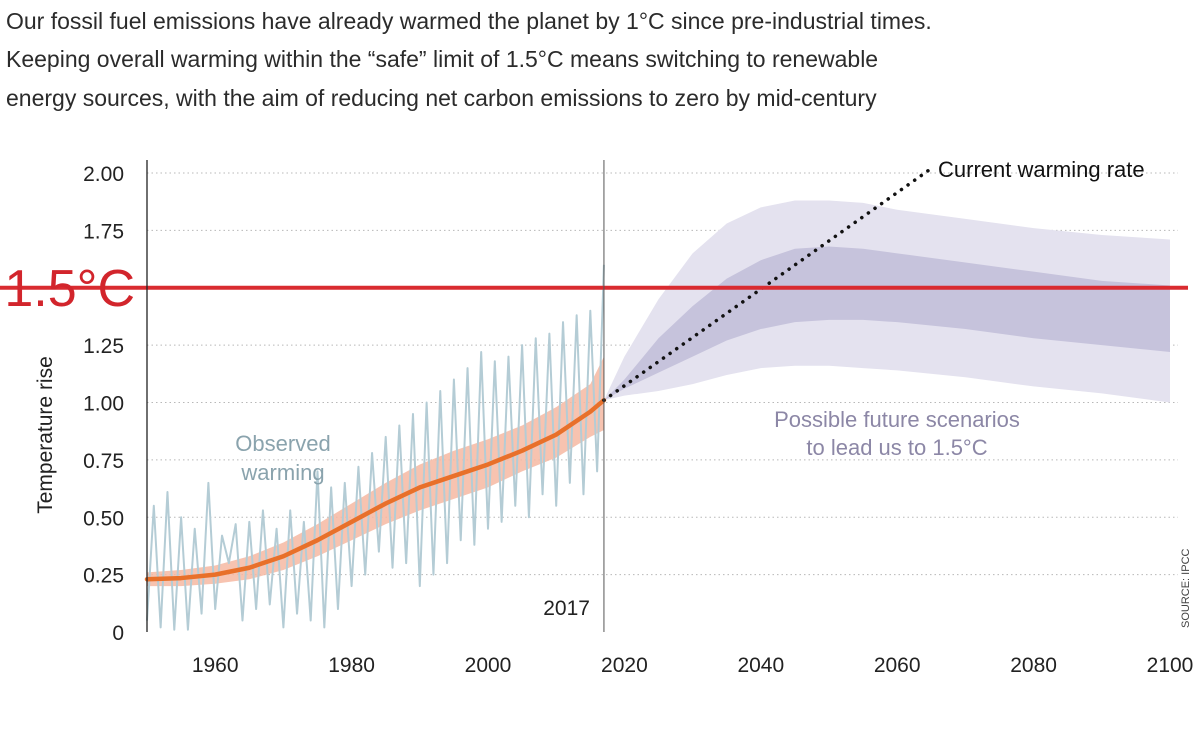  What do you see at coordinates (215, 665) in the screenshot?
I see `x-tick-label: 1960` at bounding box center [215, 665].